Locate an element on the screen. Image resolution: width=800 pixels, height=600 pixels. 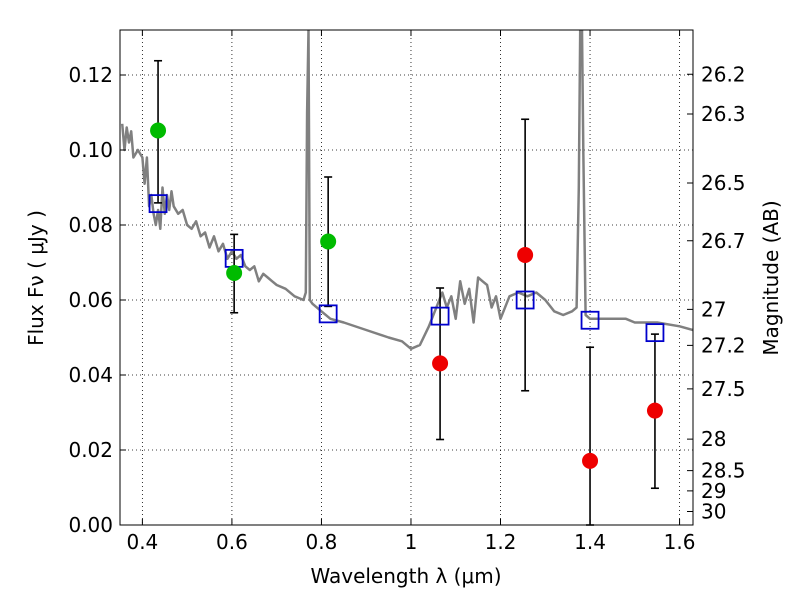
mag-tick-label: 28.5 is located at coordinates (723, 471).